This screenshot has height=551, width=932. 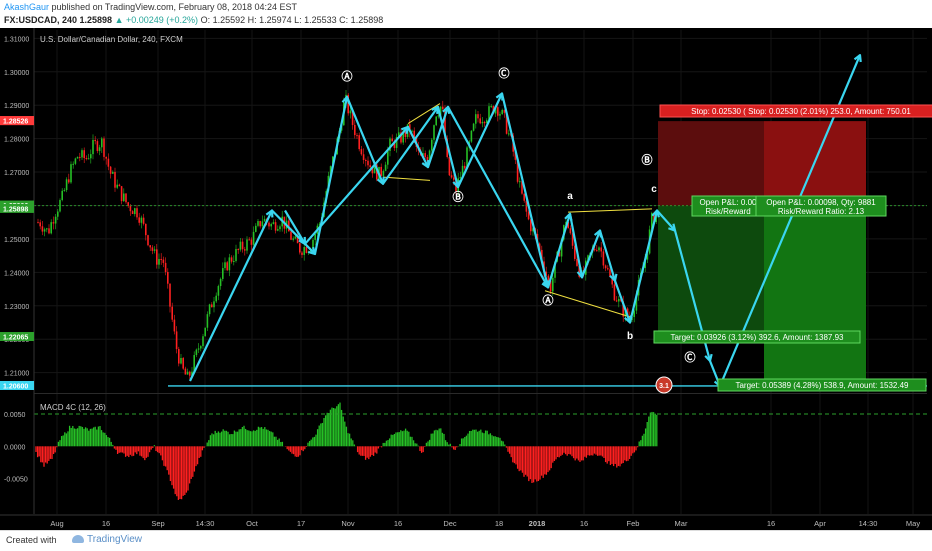 What do you see at coordinates (41, 20) in the screenshot?
I see `symbol-name: FX:USDCAD, 240` at bounding box center [41, 20].